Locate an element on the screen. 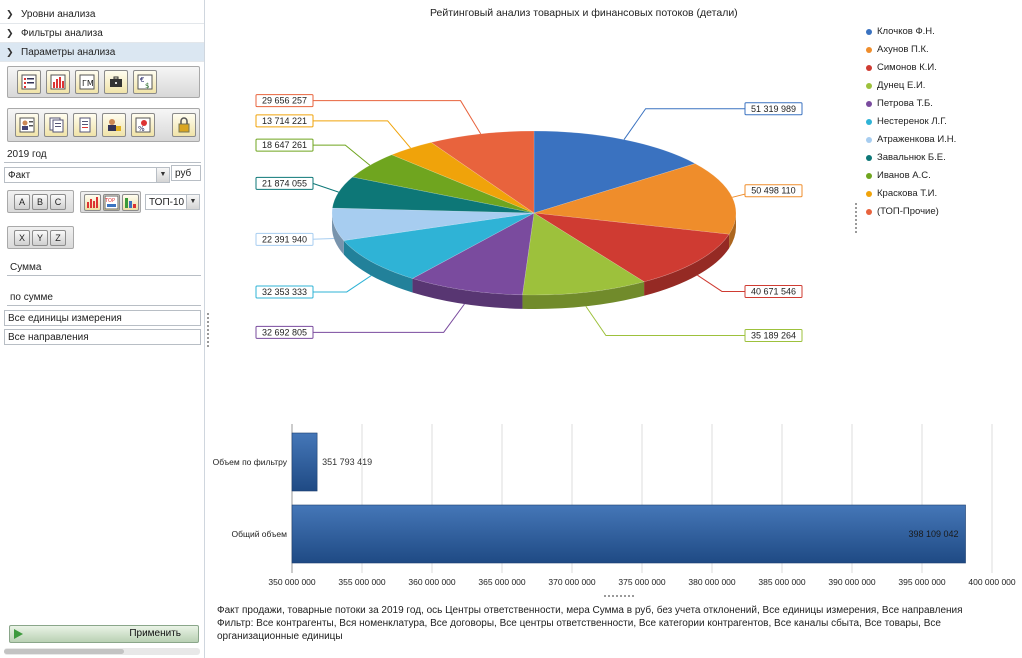 The image size is (1022, 658). x-tick-label: 385 000 000 is located at coordinates (782, 582).